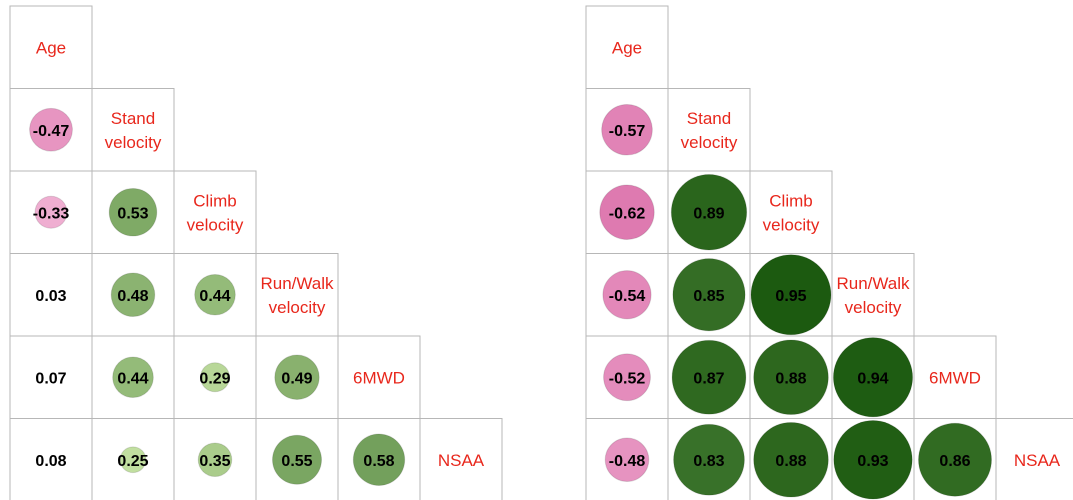 The image size is (1073, 500). I want to click on correlation-value: 0.48, so click(132, 296).